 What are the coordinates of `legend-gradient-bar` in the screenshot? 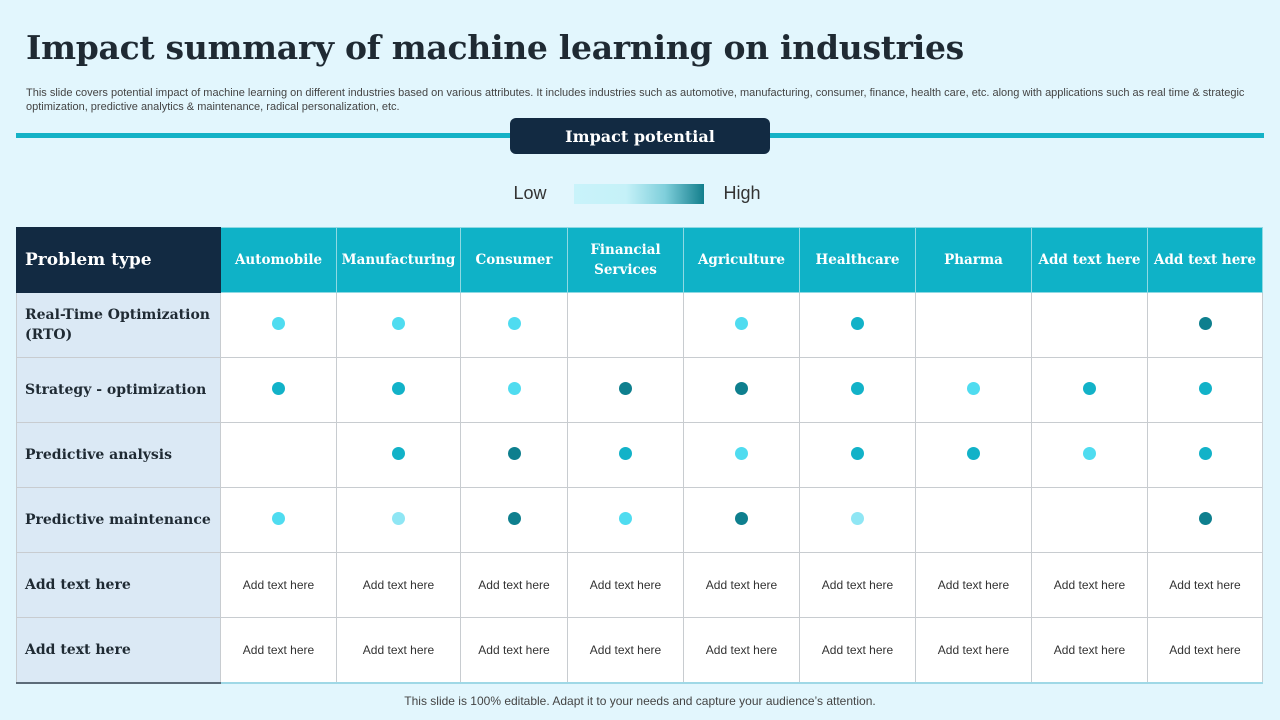 It's located at (638, 193).